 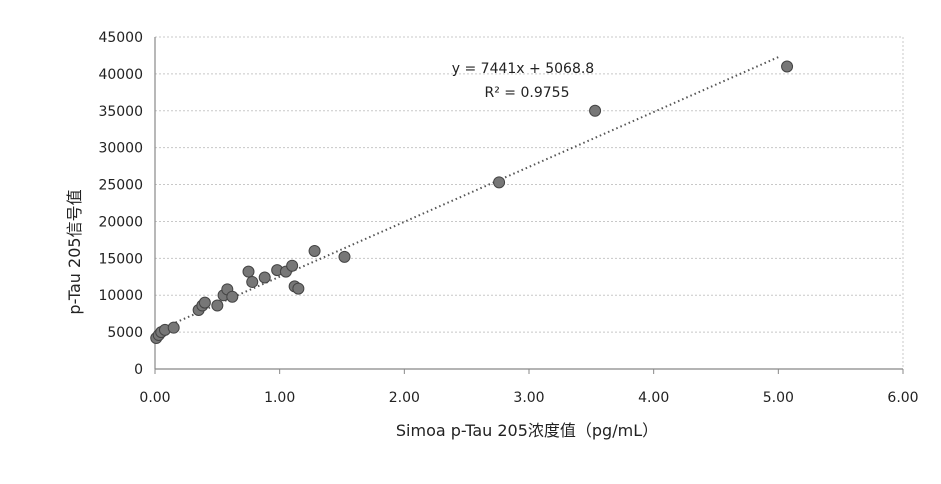 I want to click on y-tick-label: 20000, so click(x=120, y=222).